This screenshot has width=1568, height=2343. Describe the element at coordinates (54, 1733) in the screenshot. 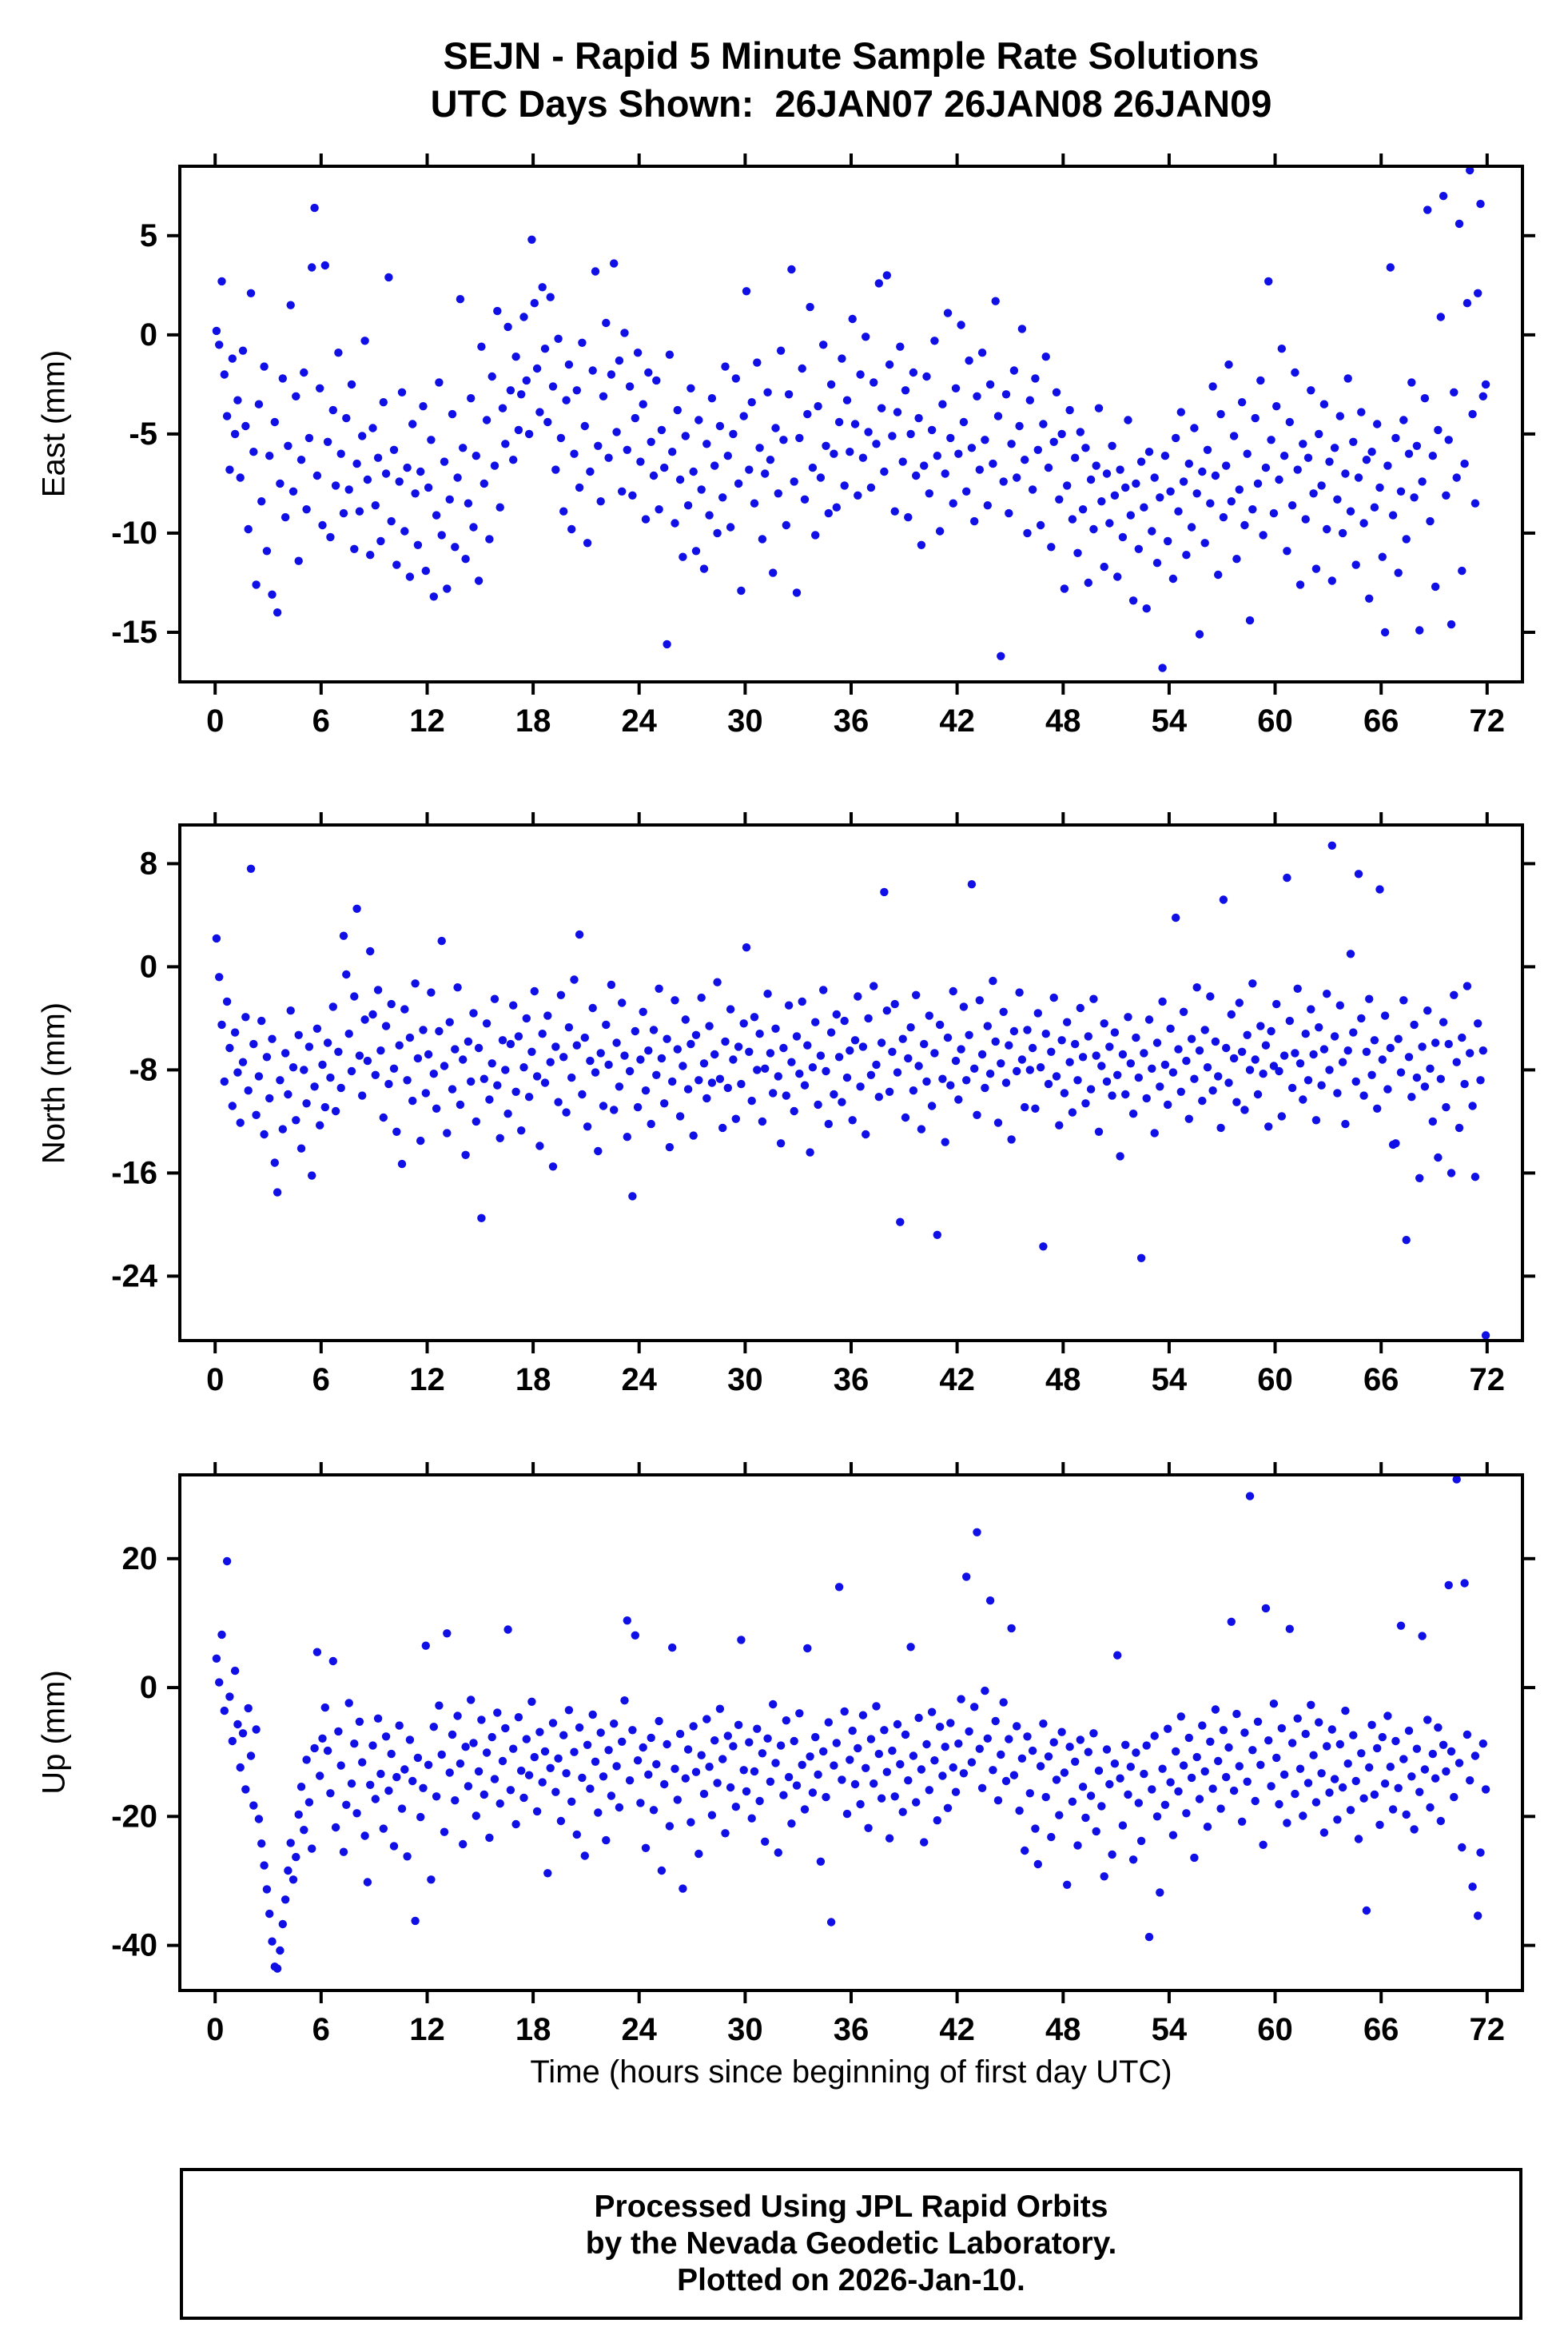

I see `up-y-axis-label: Up (mm)` at that location.